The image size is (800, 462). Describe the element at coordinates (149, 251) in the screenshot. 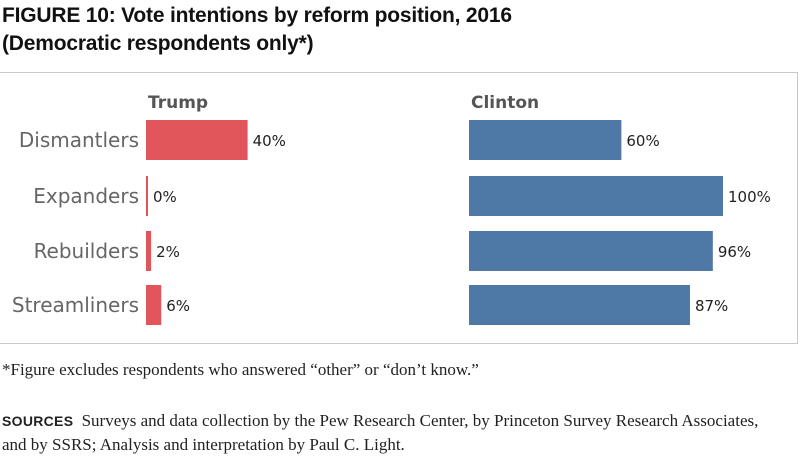

I see `bar-trump-rebuilders` at that location.